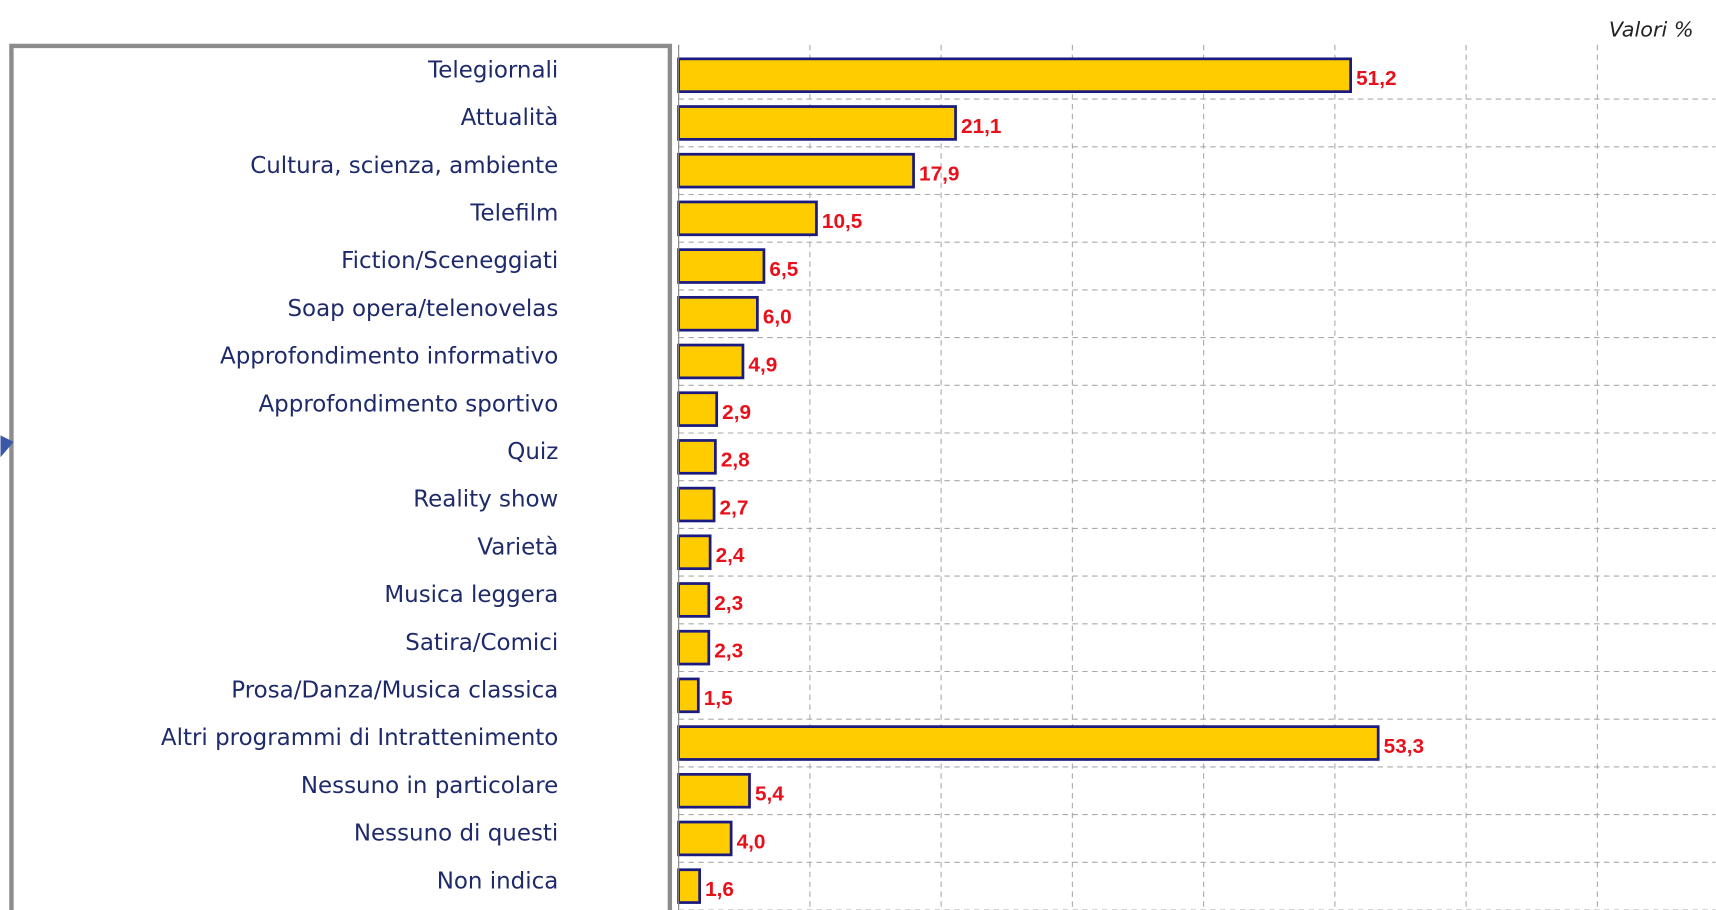  What do you see at coordinates (842, 221) in the screenshot?
I see `value-label: 10,5` at bounding box center [842, 221].